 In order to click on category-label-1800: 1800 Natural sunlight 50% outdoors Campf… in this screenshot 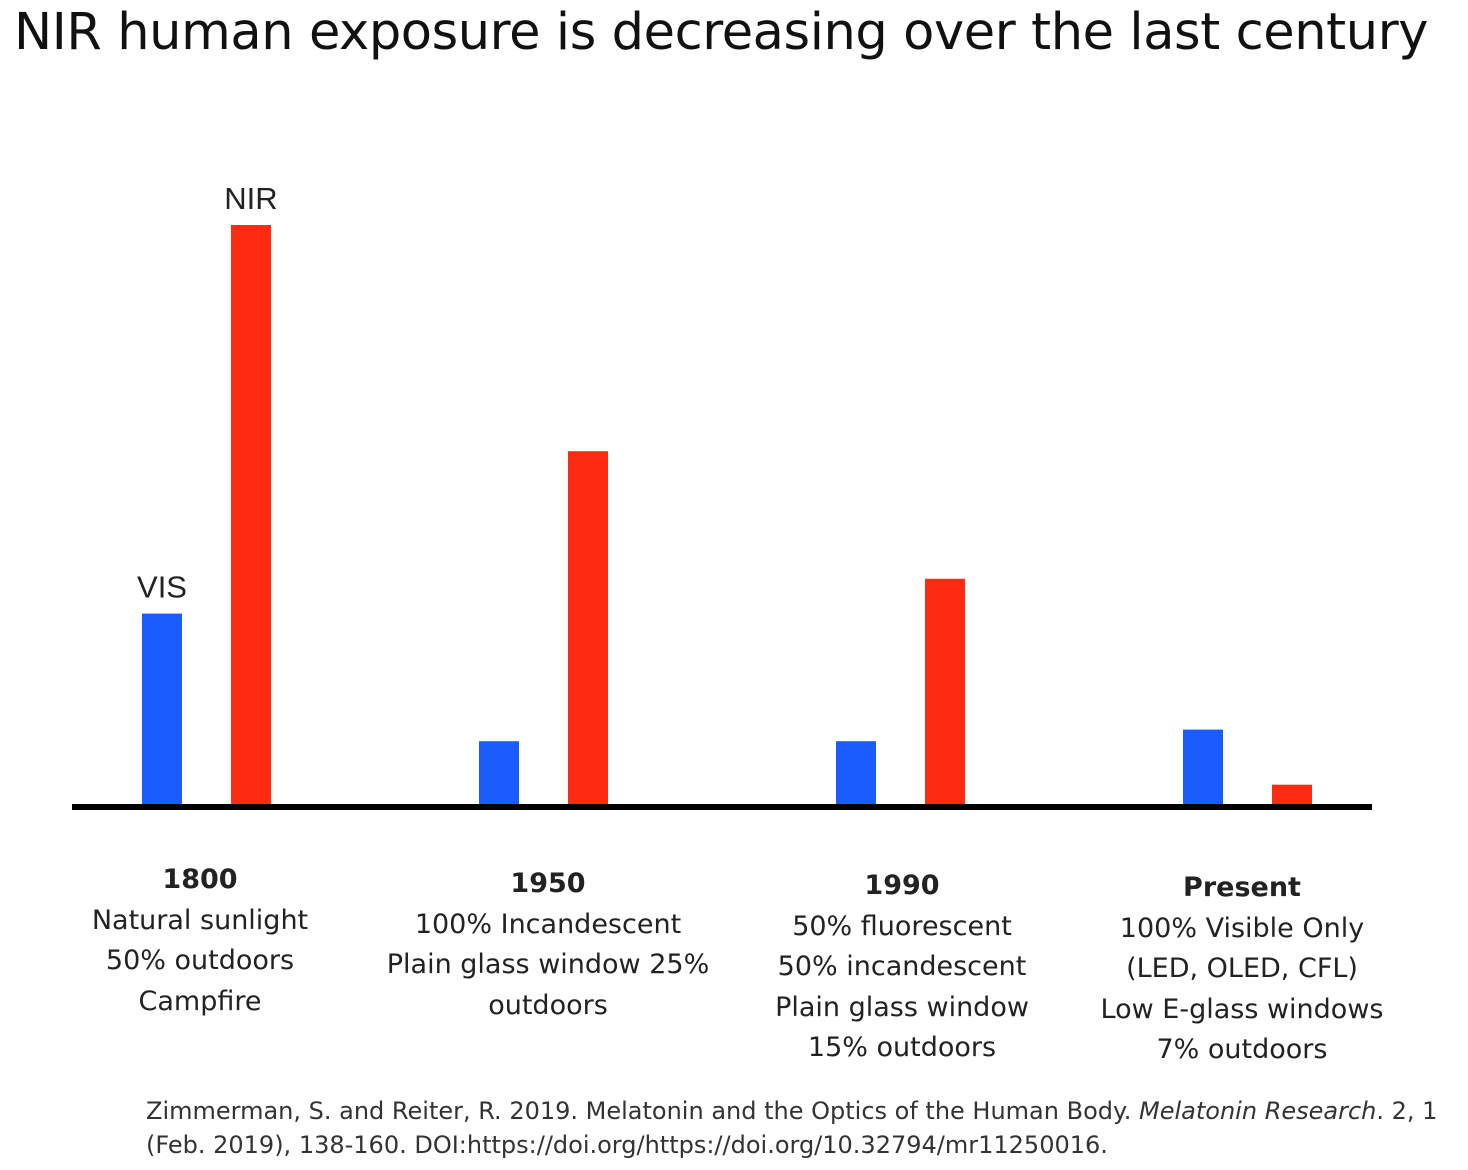, I will do `click(200, 941)`.